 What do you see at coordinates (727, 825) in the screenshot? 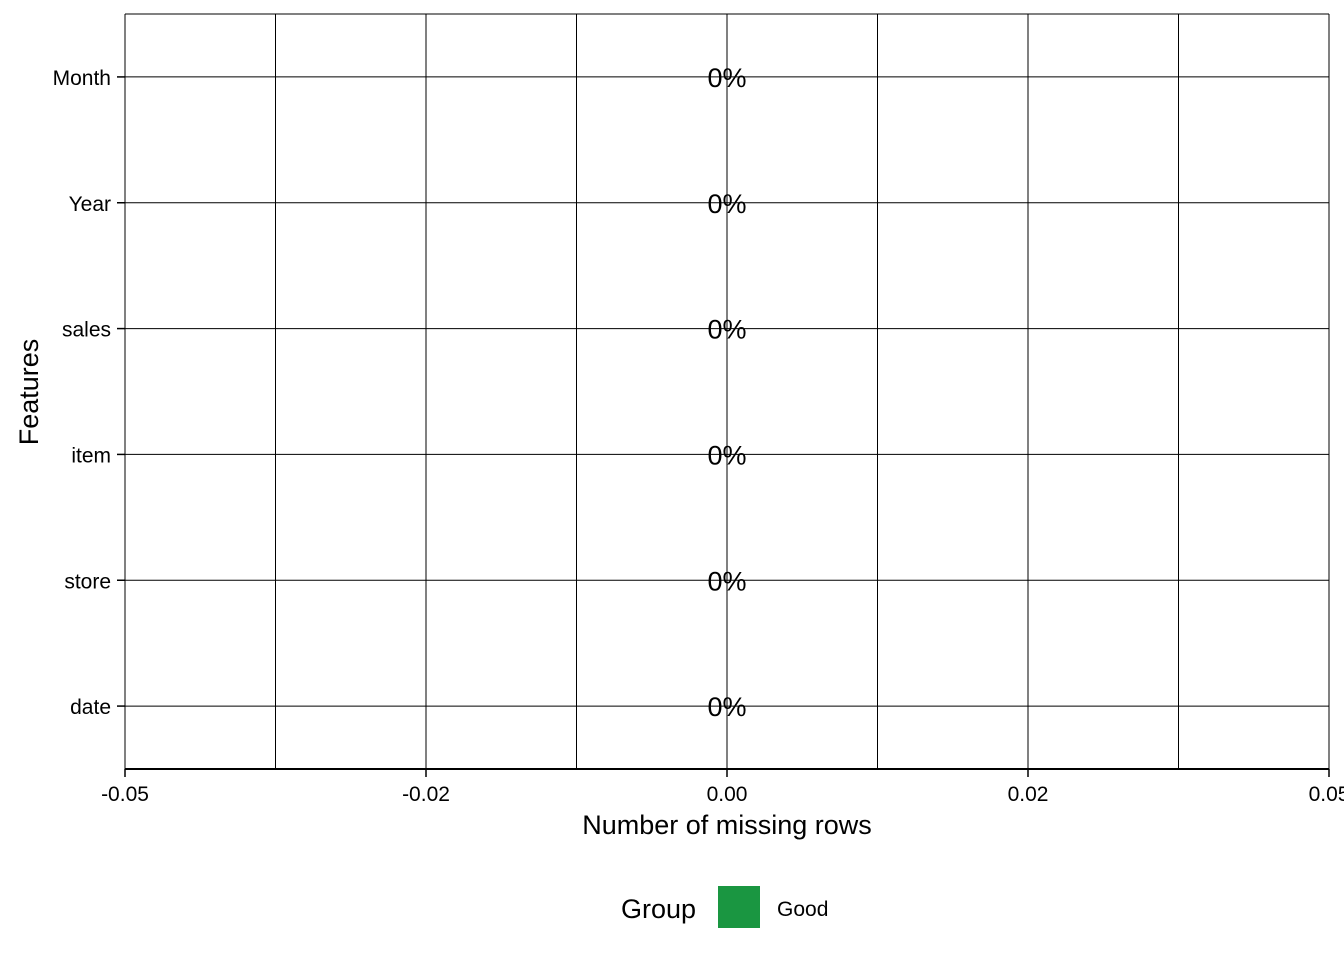
I see `x-axis-title: Number of missing rows` at bounding box center [727, 825].